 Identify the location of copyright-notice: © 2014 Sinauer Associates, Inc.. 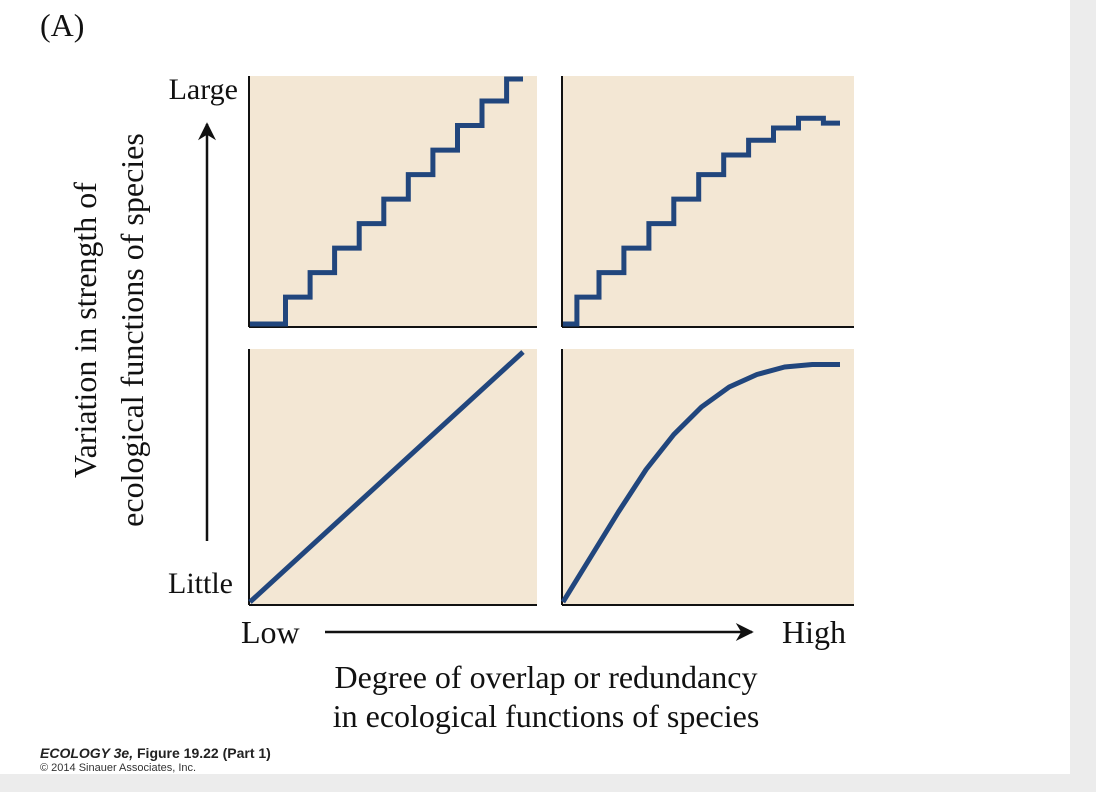
(118, 768).